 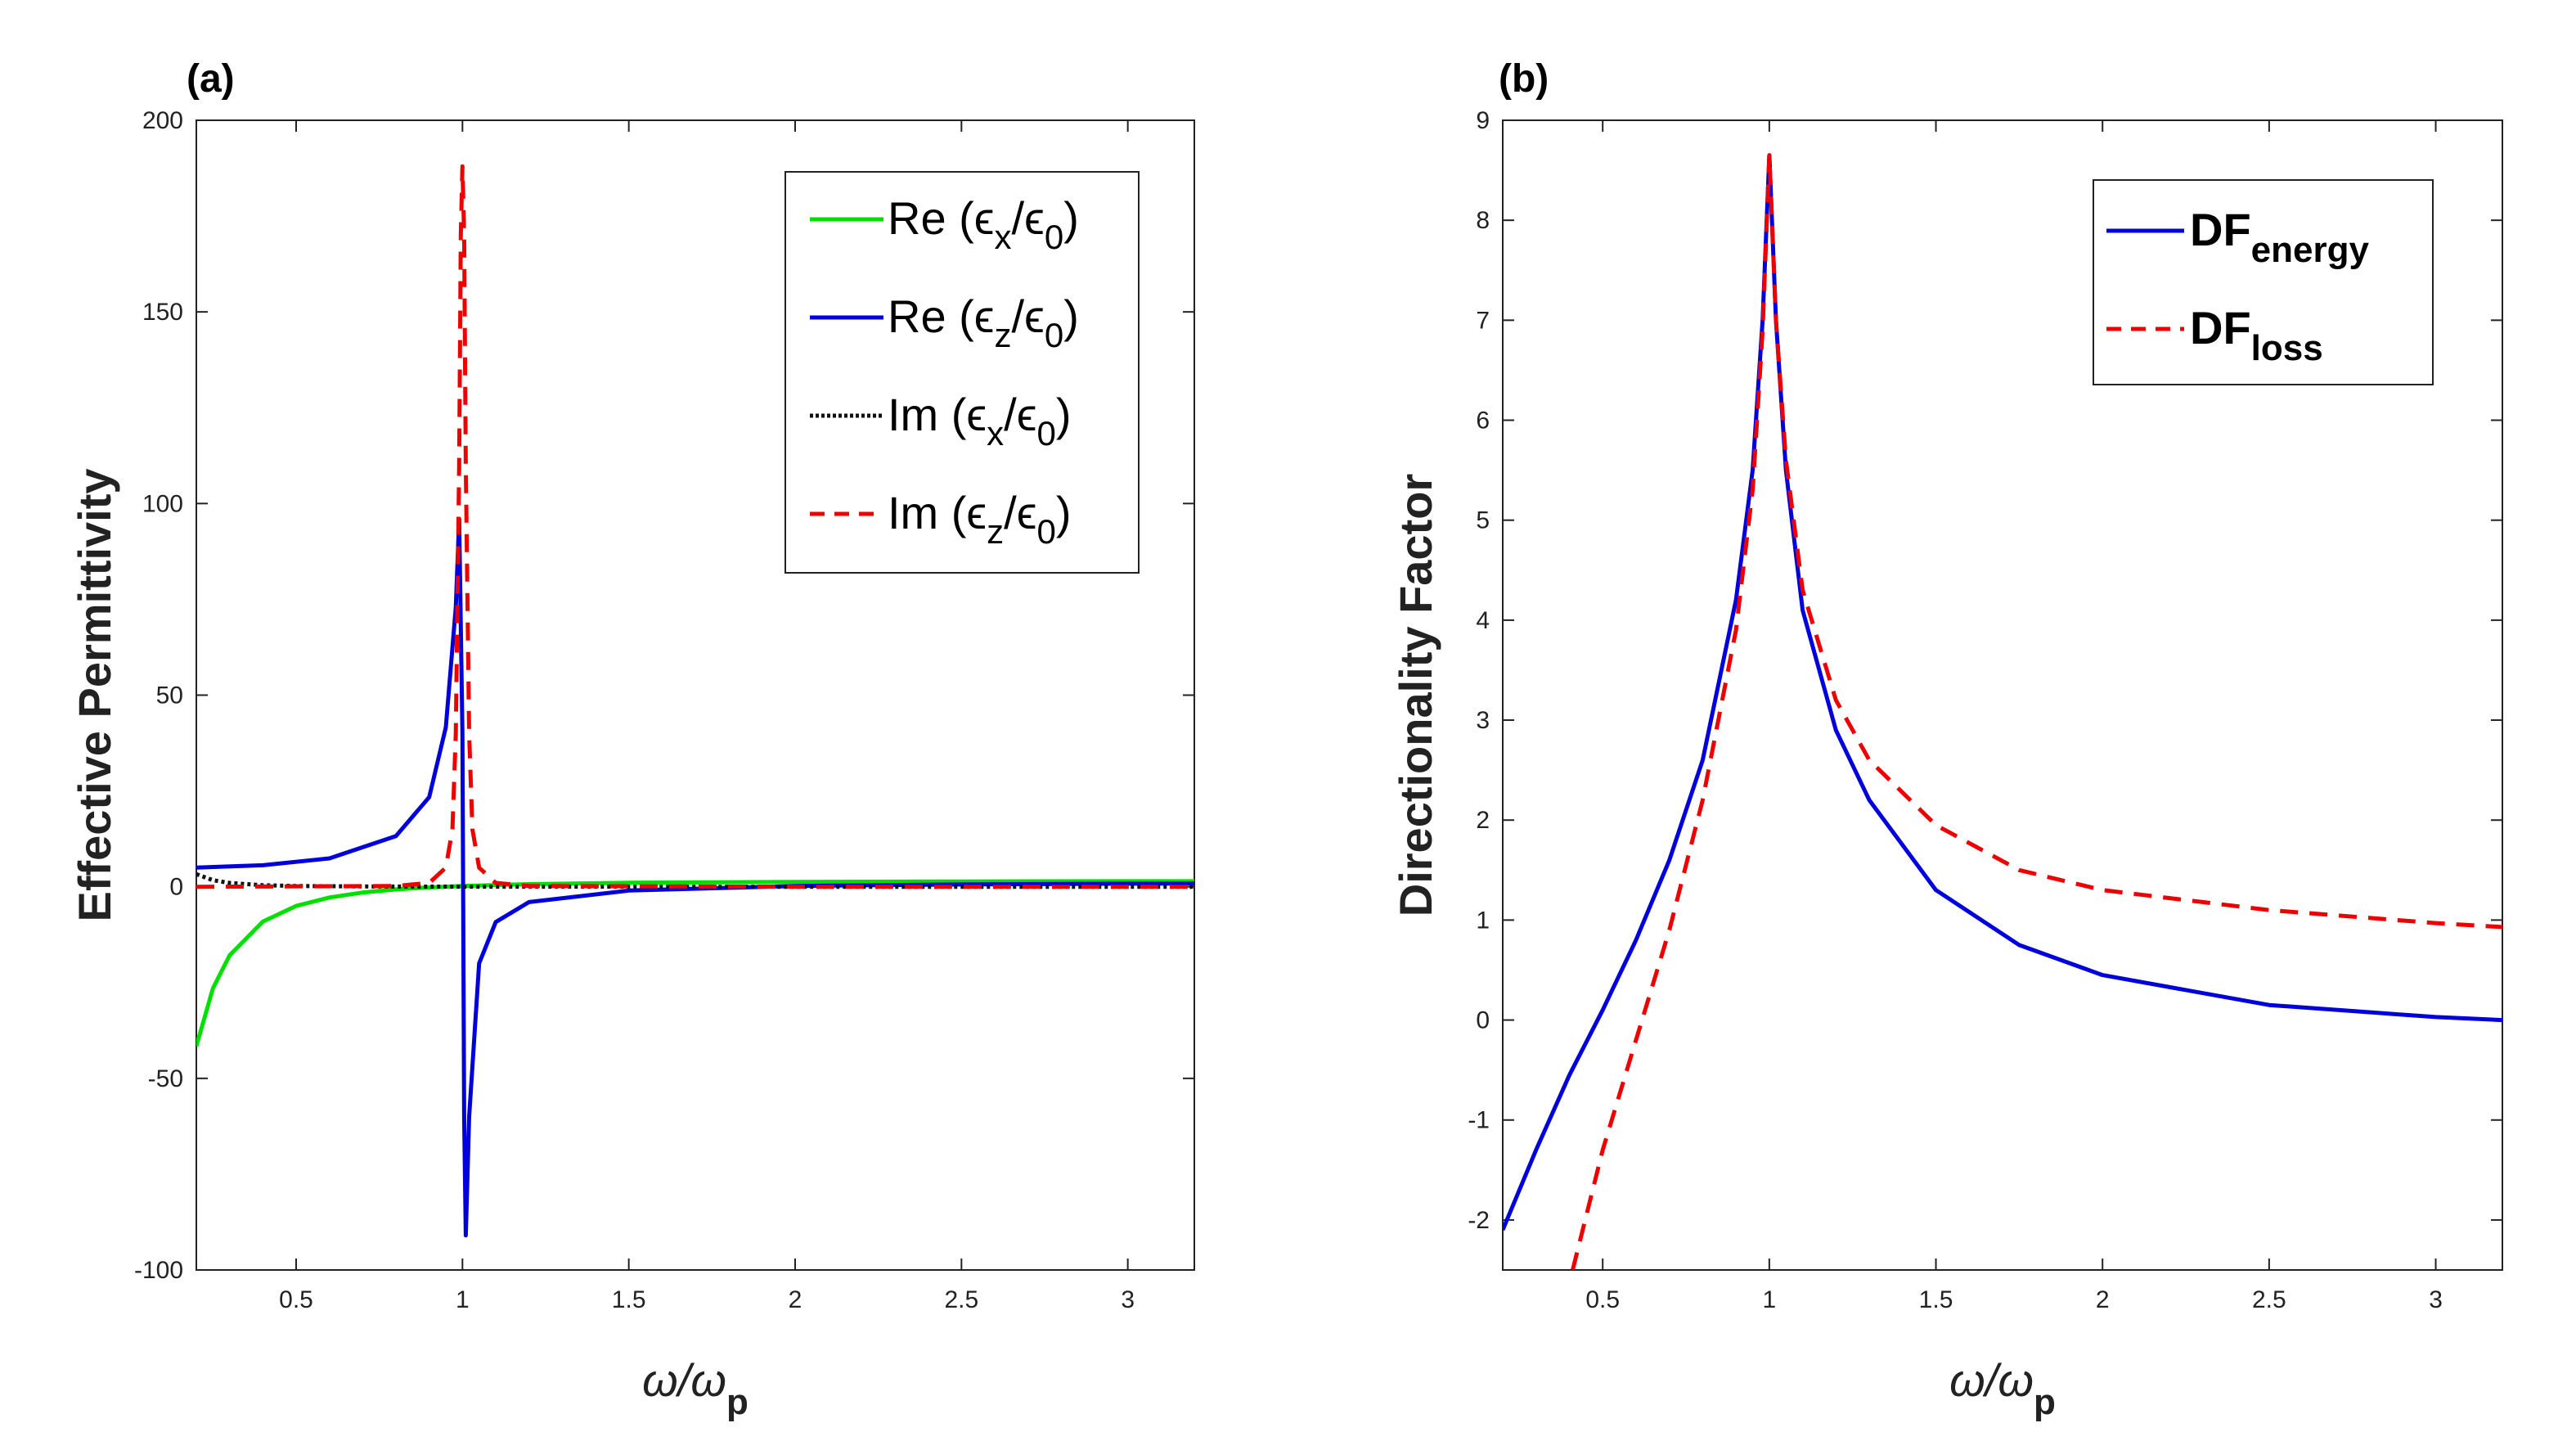 What do you see at coordinates (162, 120) in the screenshot?
I see `y-tick-label: 200` at bounding box center [162, 120].